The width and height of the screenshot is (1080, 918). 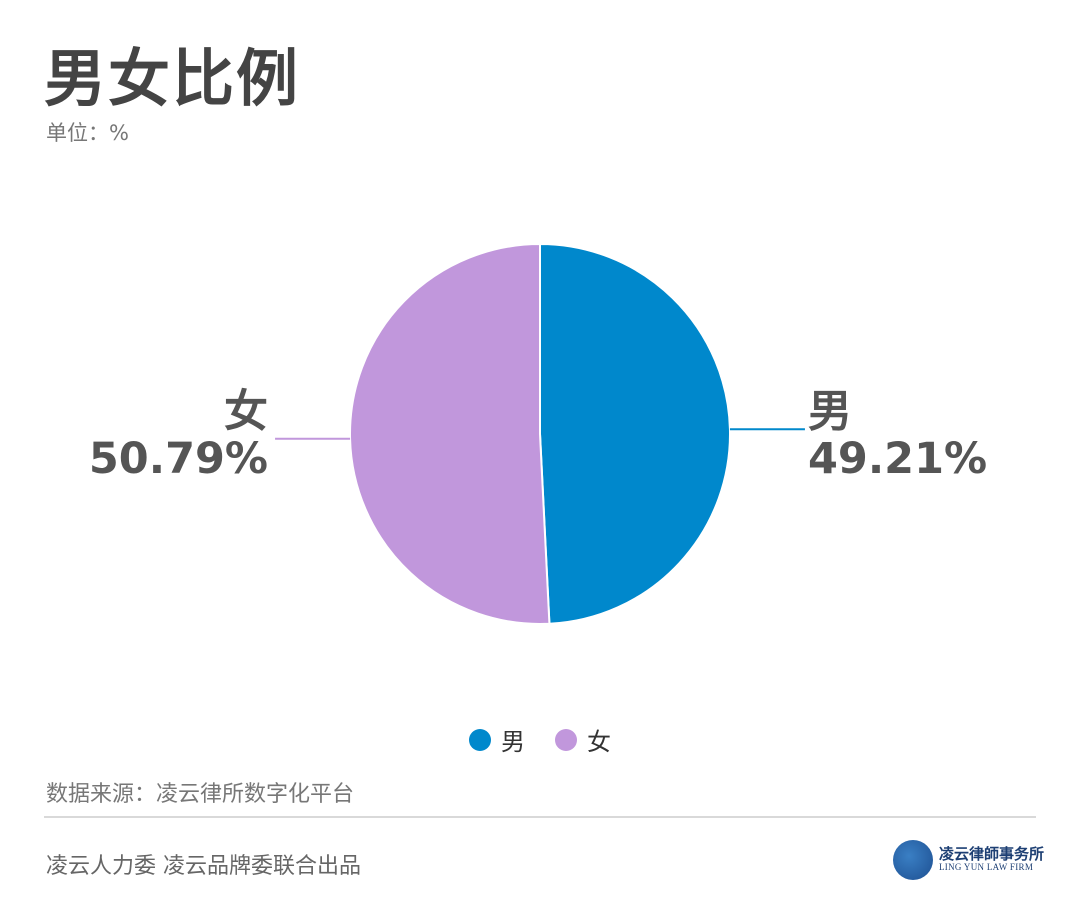 What do you see at coordinates (540, 739) in the screenshot?
I see `legend: 男 女` at bounding box center [540, 739].